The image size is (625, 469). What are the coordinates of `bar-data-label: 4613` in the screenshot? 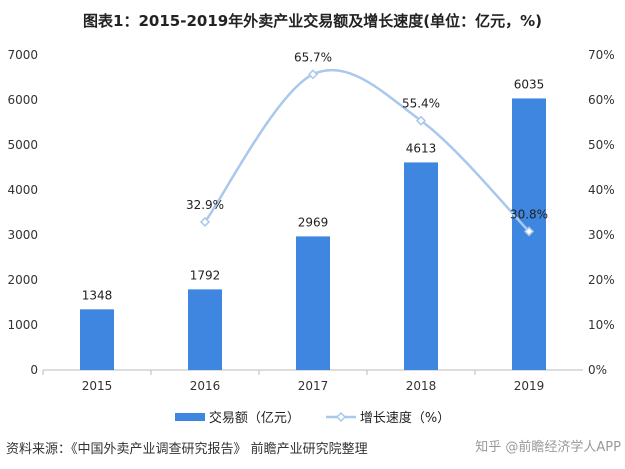 It's located at (421, 148).